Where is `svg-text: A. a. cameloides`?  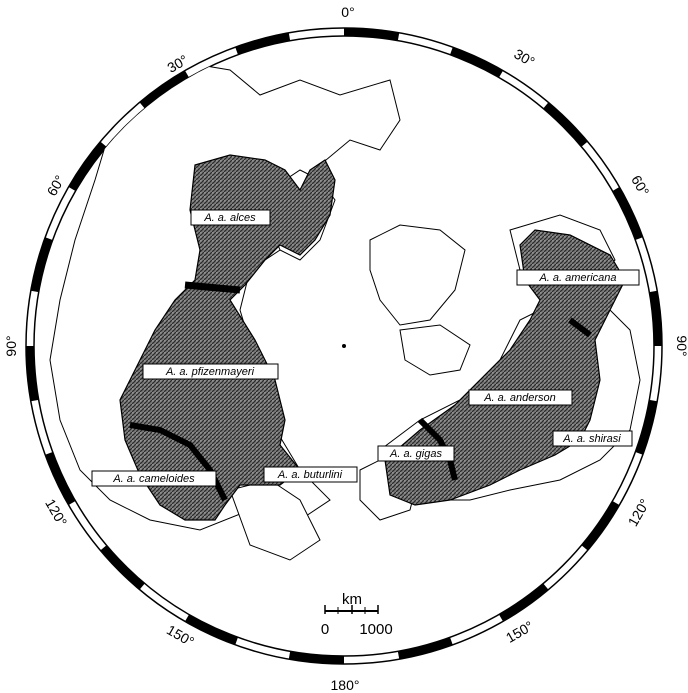 svg-text: A. a. cameloides is located at coordinates (153, 479).